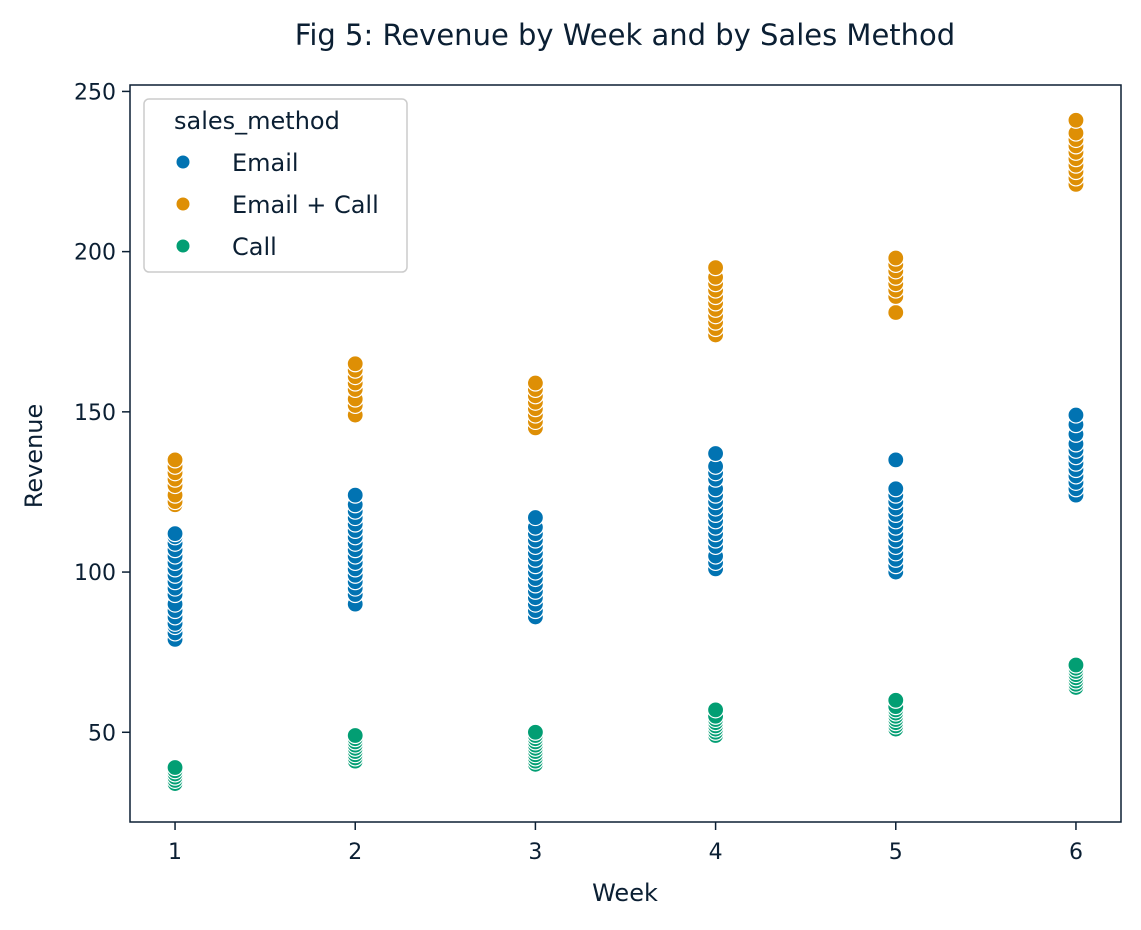 The width and height of the screenshot is (1141, 930). I want to click on legend-box, so click(275, 185).